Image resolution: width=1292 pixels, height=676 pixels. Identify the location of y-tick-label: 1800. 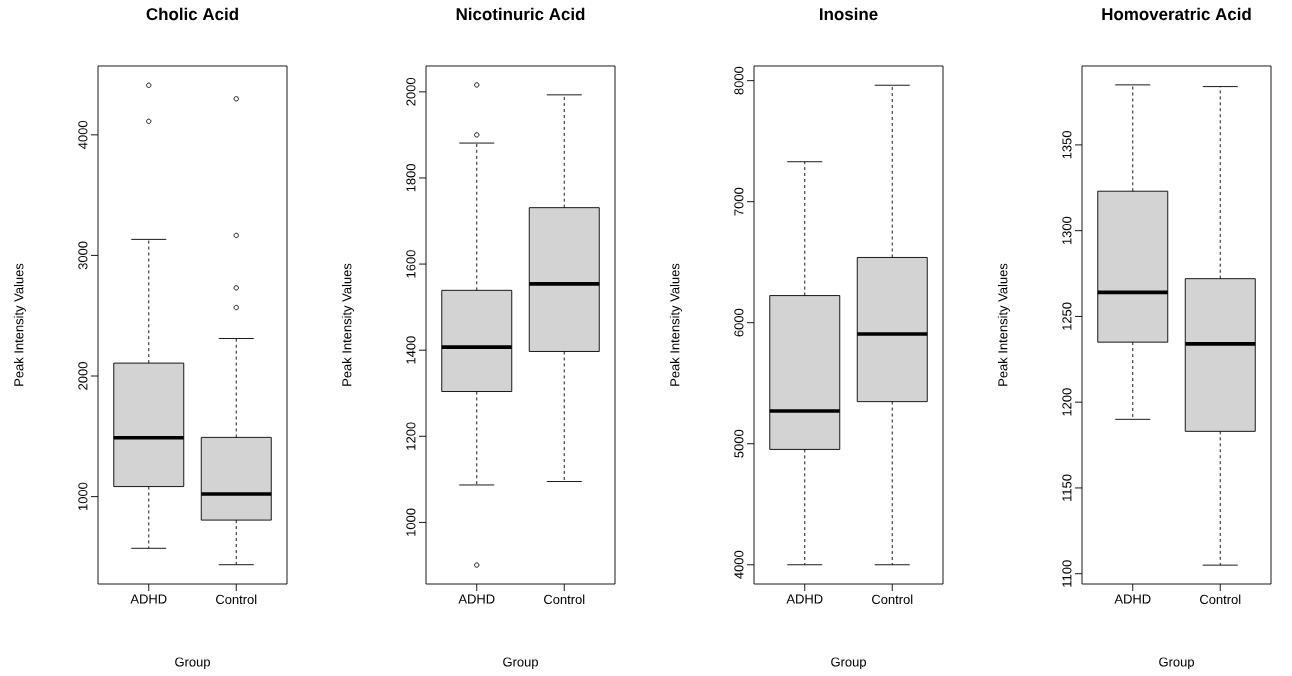
(411, 178).